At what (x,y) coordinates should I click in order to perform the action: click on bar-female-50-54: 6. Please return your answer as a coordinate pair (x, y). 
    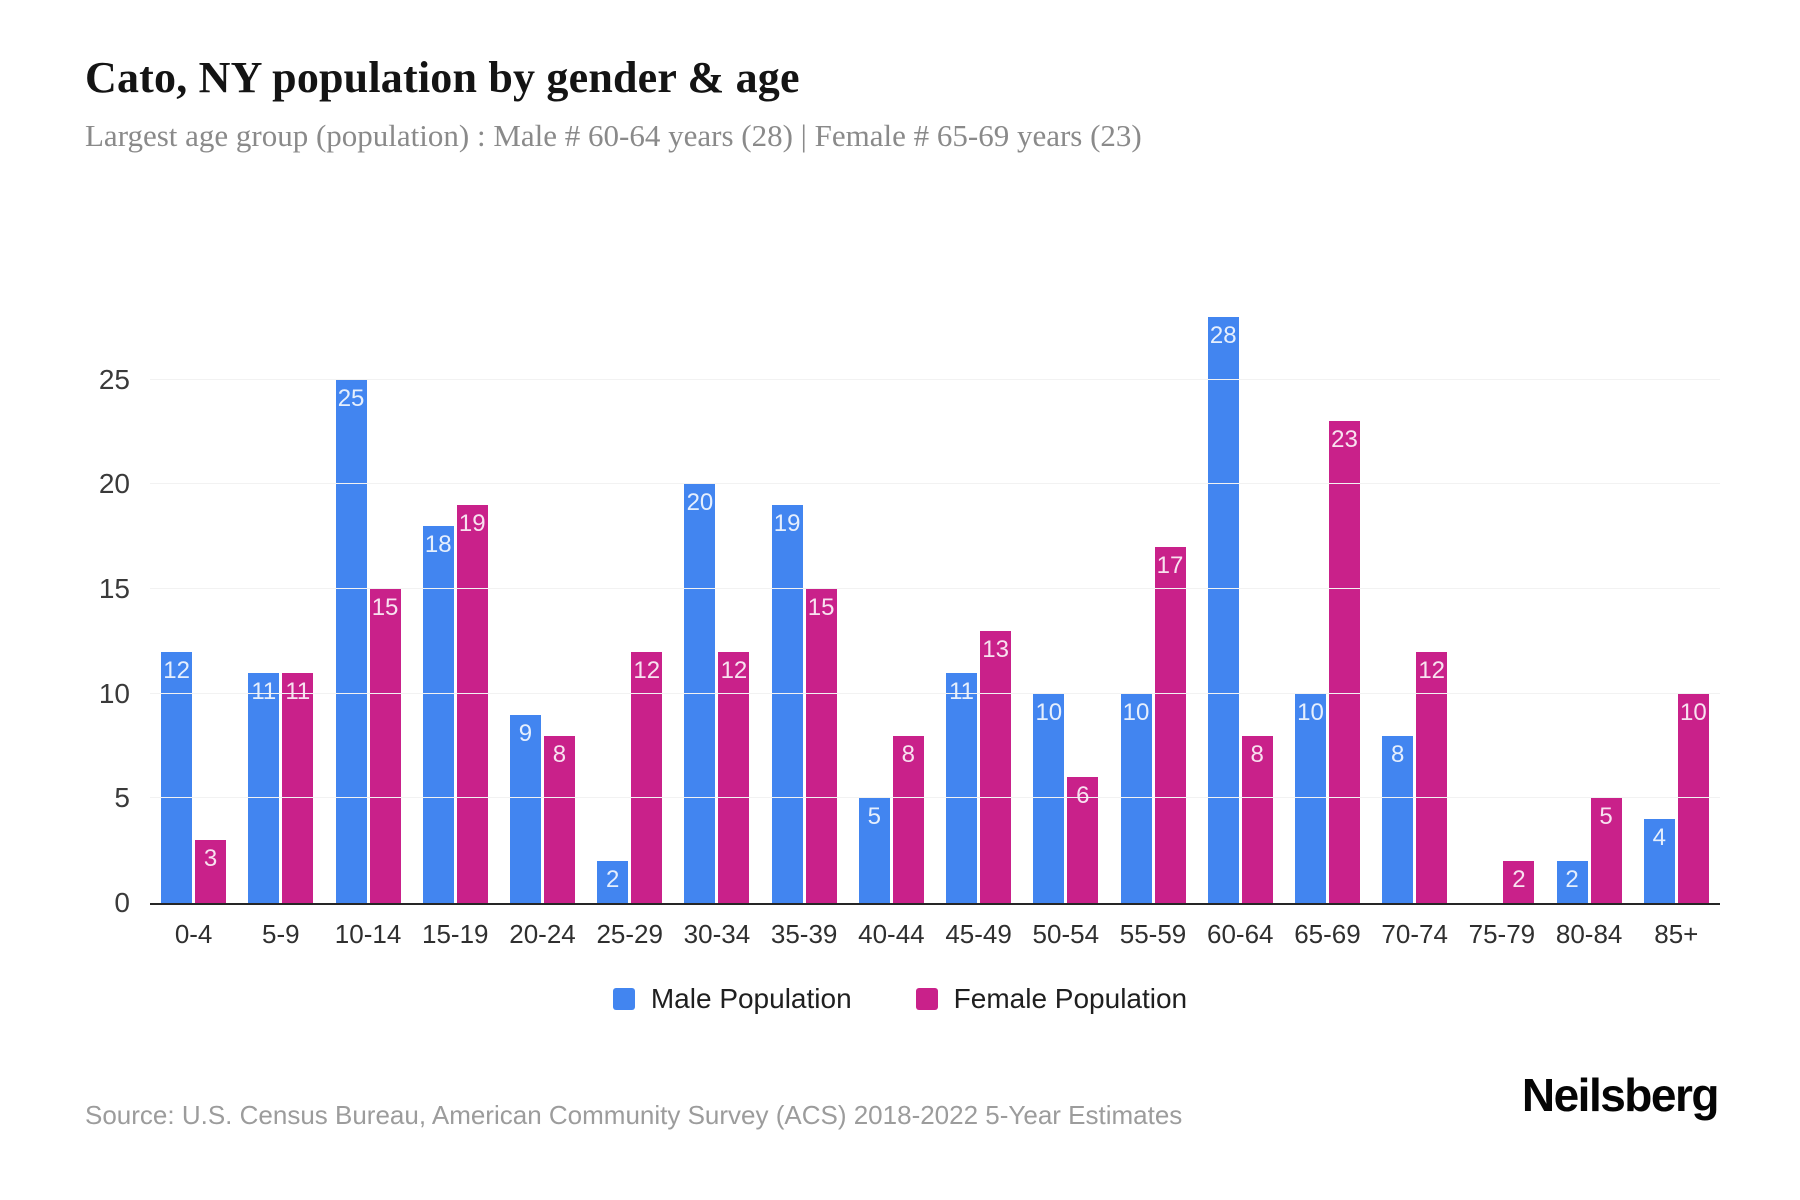
    Looking at the image, I should click on (1083, 840).